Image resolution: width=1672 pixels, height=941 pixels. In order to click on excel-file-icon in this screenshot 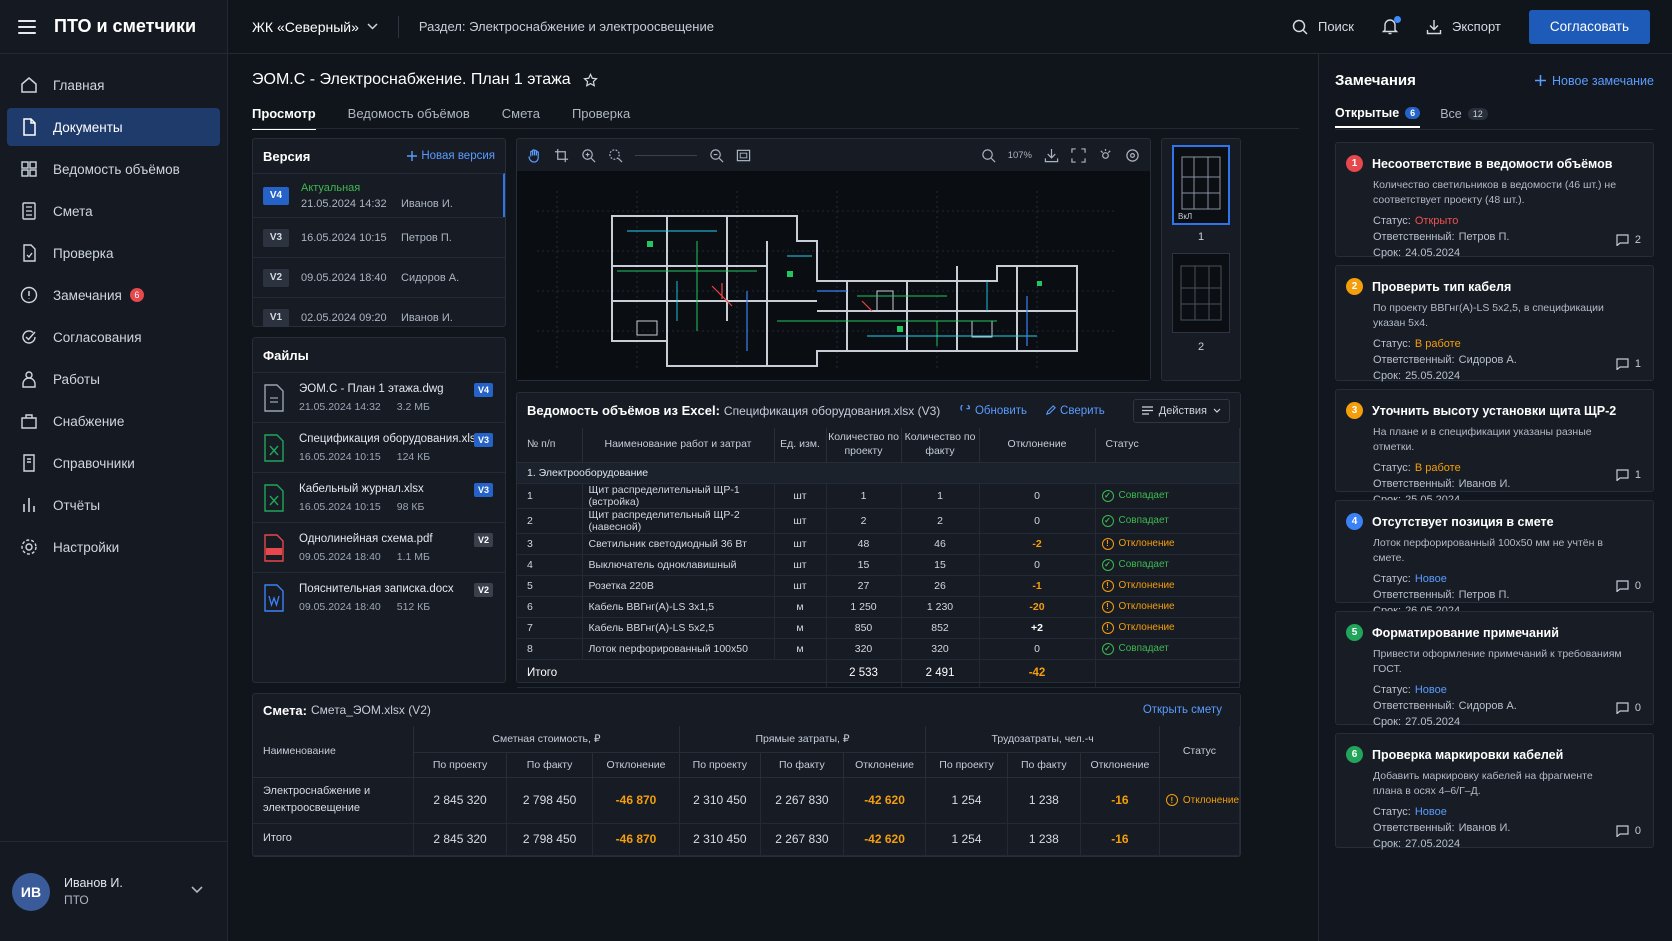, I will do `click(274, 447)`.